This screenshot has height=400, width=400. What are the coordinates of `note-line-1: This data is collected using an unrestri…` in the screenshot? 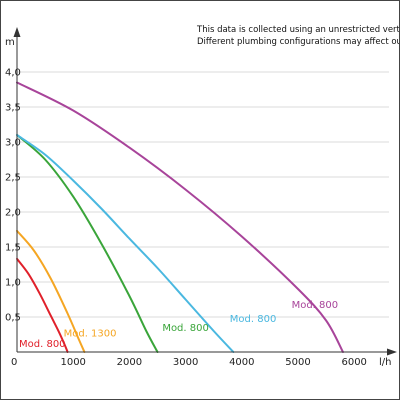 It's located at (297, 30).